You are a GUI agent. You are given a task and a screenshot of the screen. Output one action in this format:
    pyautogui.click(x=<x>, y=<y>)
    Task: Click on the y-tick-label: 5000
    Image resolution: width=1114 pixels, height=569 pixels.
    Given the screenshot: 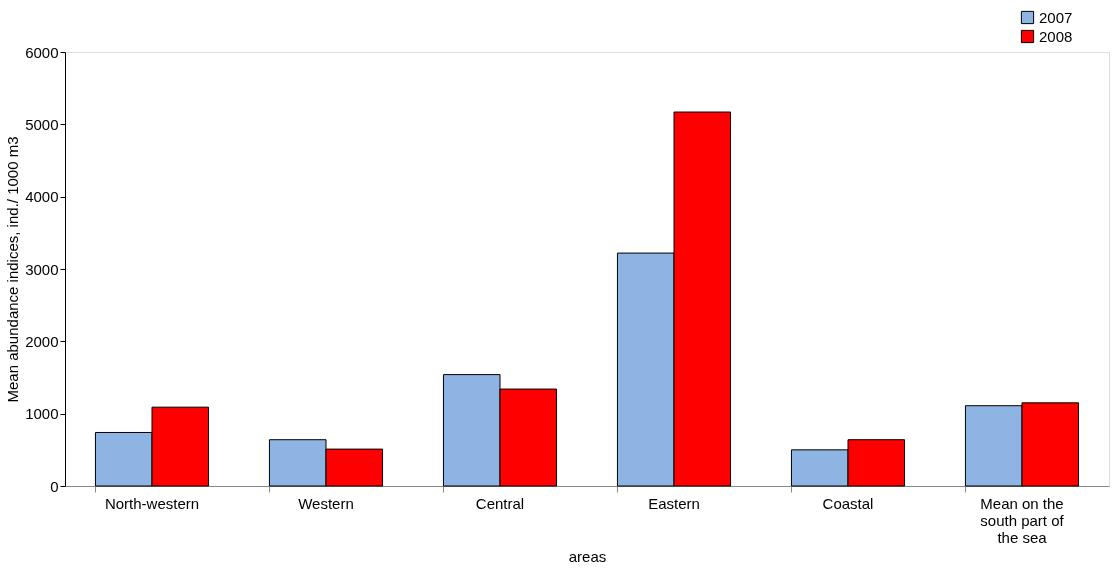 What is the action you would take?
    pyautogui.click(x=42, y=124)
    